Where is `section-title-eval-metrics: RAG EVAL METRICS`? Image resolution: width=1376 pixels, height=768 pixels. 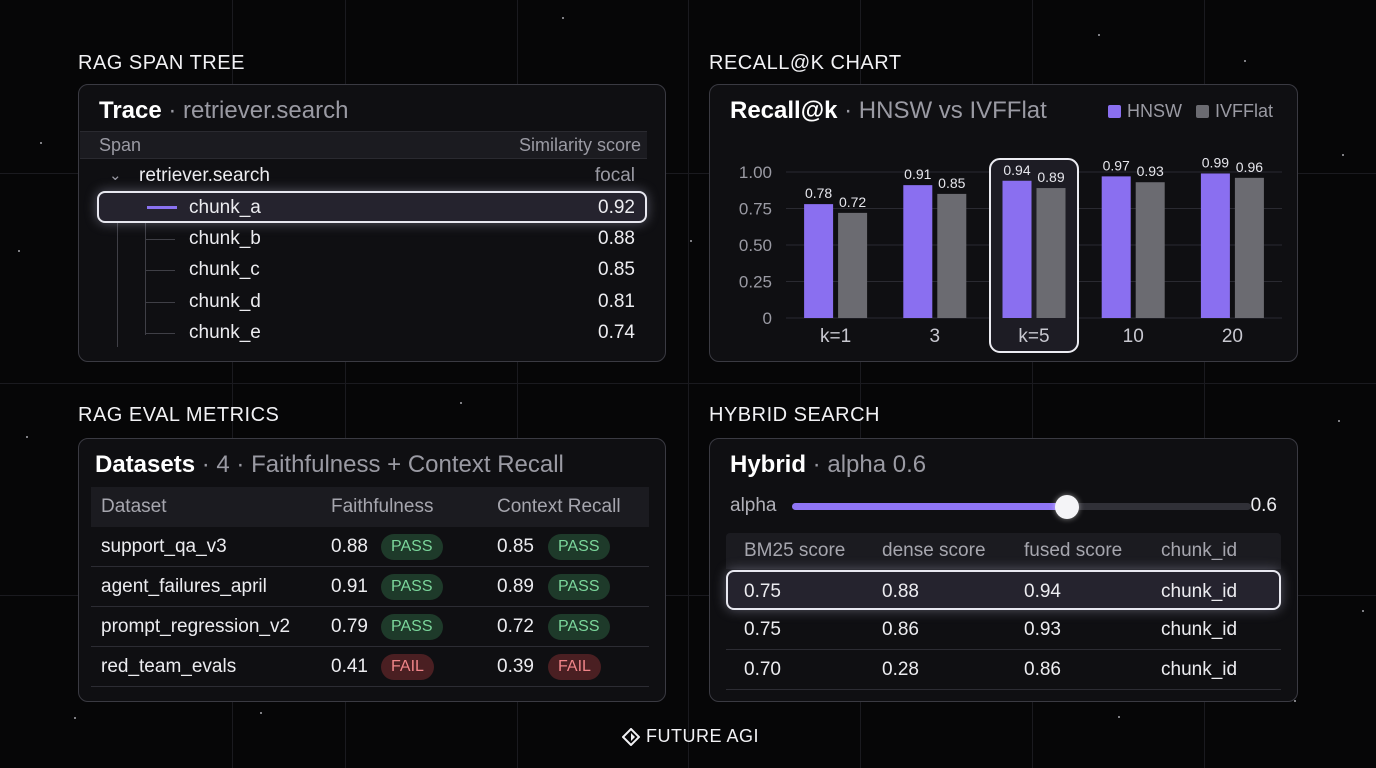 section-title-eval-metrics: RAG EVAL METRICS is located at coordinates (179, 415).